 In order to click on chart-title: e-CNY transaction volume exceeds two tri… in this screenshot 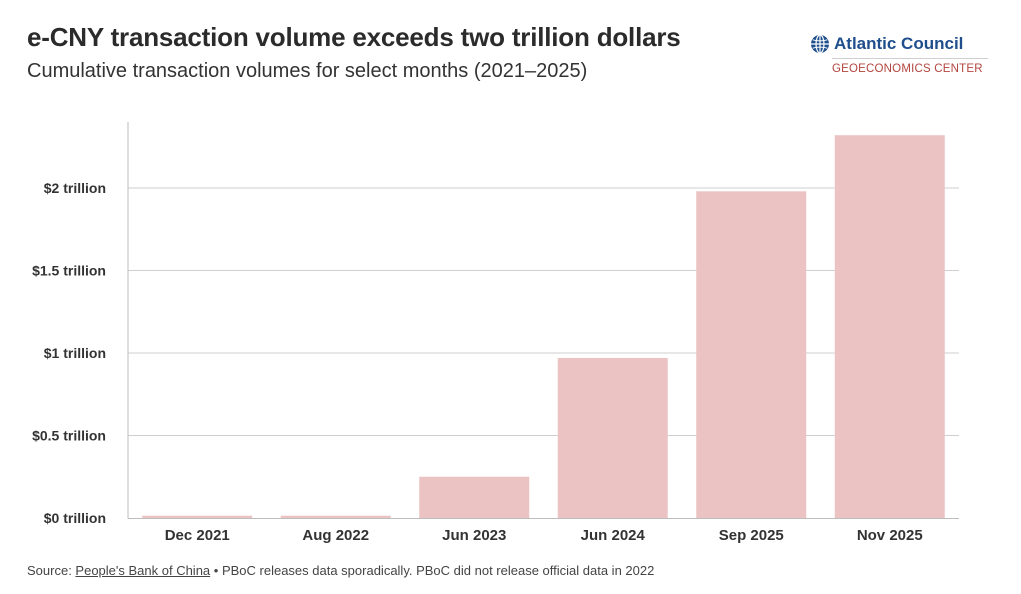, I will do `click(354, 37)`.